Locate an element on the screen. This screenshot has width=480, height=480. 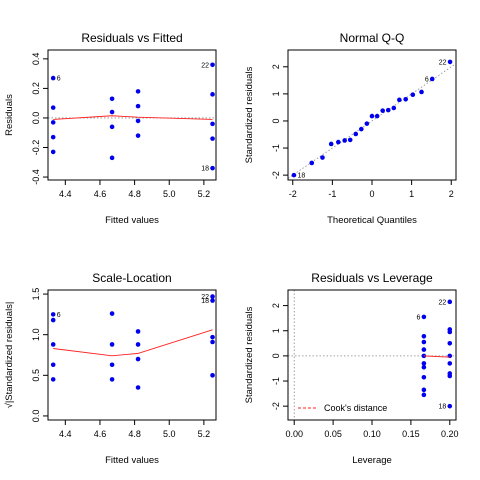
y-tick-label: 0.2 is located at coordinates (36, 88).